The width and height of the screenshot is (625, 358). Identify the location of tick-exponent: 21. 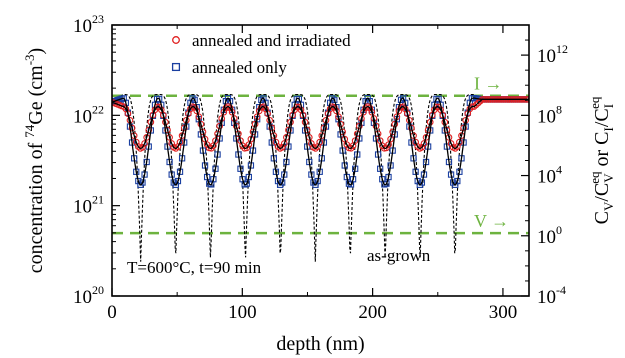
(98, 200).